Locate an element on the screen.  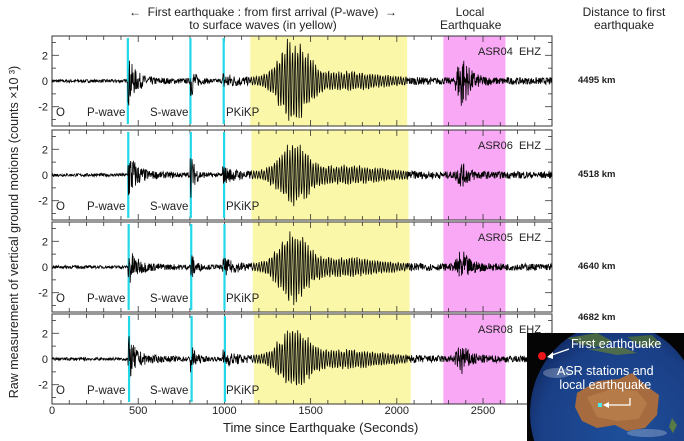
map-asr-label: ASR stations and local earthquake is located at coordinates (605, 378).